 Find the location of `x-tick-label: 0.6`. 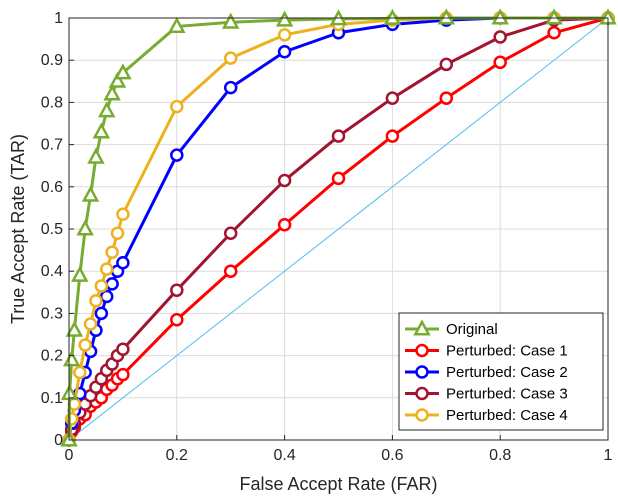

x-tick-label: 0.6 is located at coordinates (392, 455).